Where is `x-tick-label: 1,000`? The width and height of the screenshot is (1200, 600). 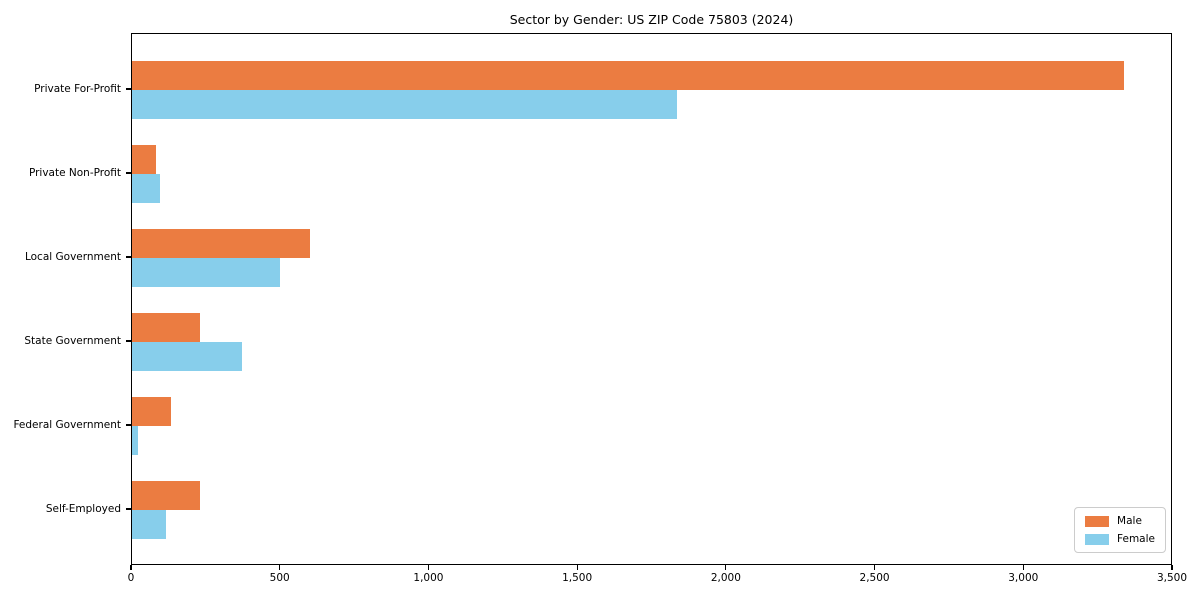 x-tick-label: 1,000 is located at coordinates (428, 578).